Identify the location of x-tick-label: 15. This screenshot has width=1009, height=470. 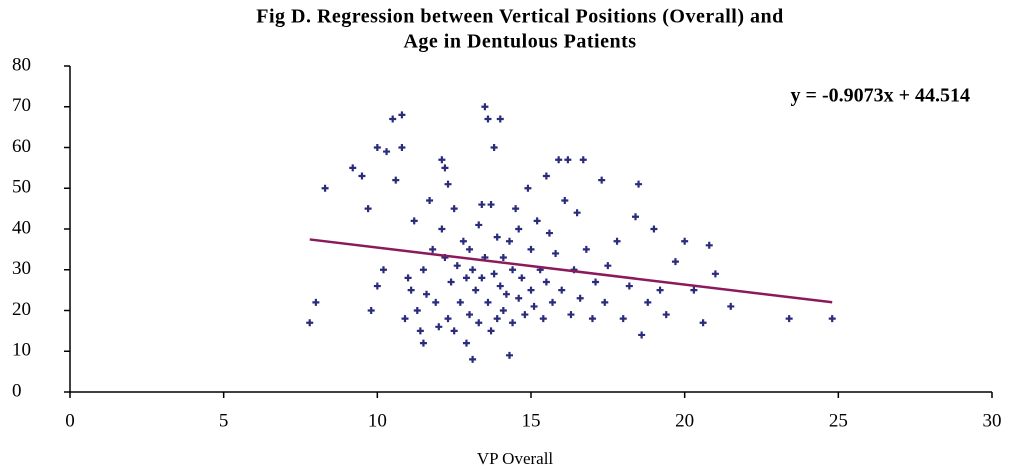
(531, 420).